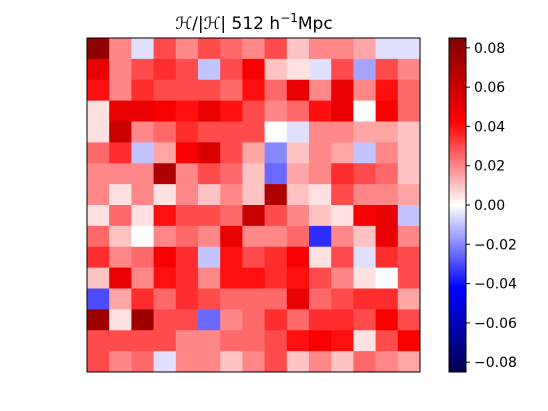 The image size is (548, 411). What do you see at coordinates (489, 127) in the screenshot?
I see `colorbar-tick-label: 0.04` at bounding box center [489, 127].